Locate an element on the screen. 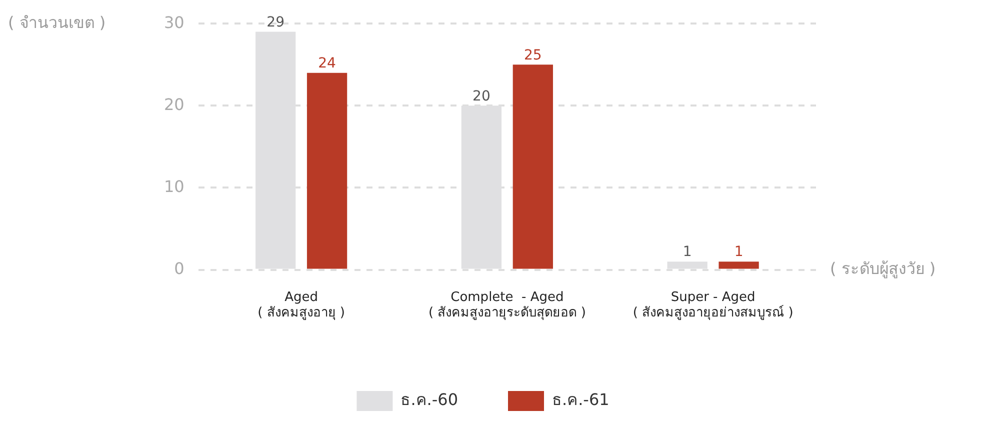 The height and width of the screenshot is (425, 986). y-tick-label: 0 is located at coordinates (179, 268).